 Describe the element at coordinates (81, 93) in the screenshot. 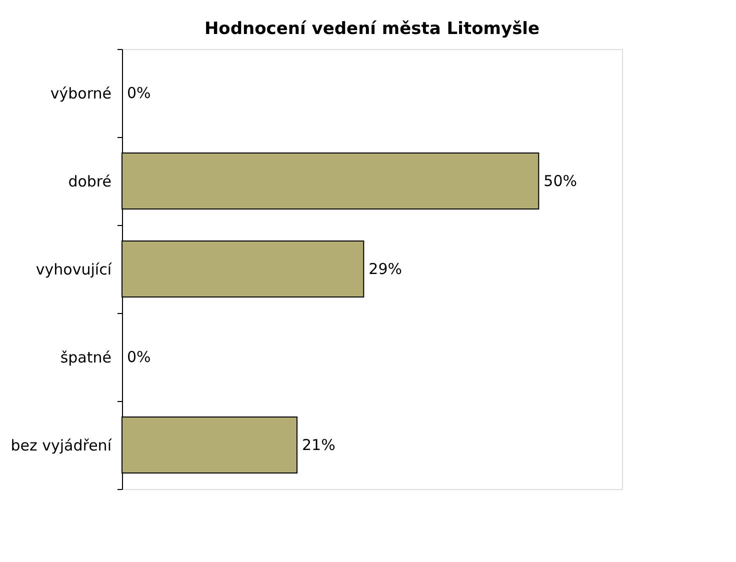

I see `y-tick-label: výborné` at that location.